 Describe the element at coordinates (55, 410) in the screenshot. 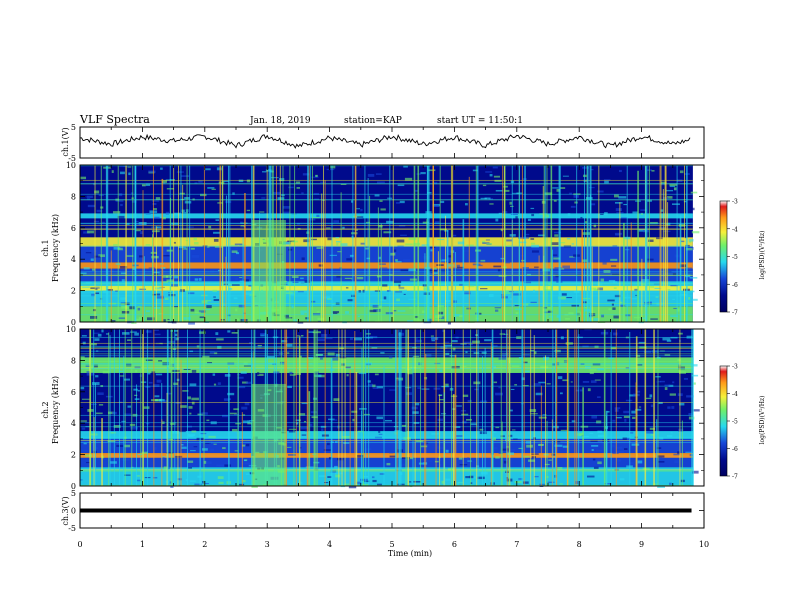

I see `ch2-spectrogram-ylabel-frequency: Frequency (kHz)` at that location.